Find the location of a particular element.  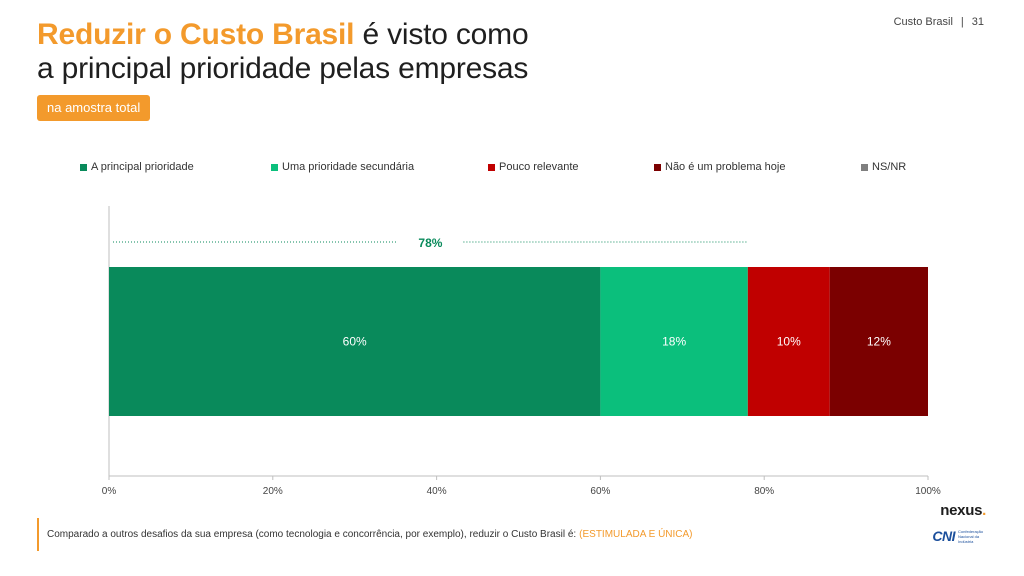

x-tick-label: 40% is located at coordinates (437, 491).